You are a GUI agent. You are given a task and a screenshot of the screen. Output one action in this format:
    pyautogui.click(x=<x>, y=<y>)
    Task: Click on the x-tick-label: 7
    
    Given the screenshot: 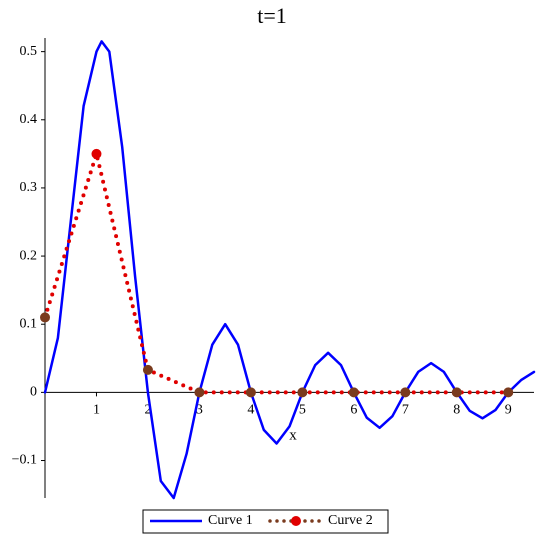 What is the action you would take?
    pyautogui.click(x=405, y=410)
    